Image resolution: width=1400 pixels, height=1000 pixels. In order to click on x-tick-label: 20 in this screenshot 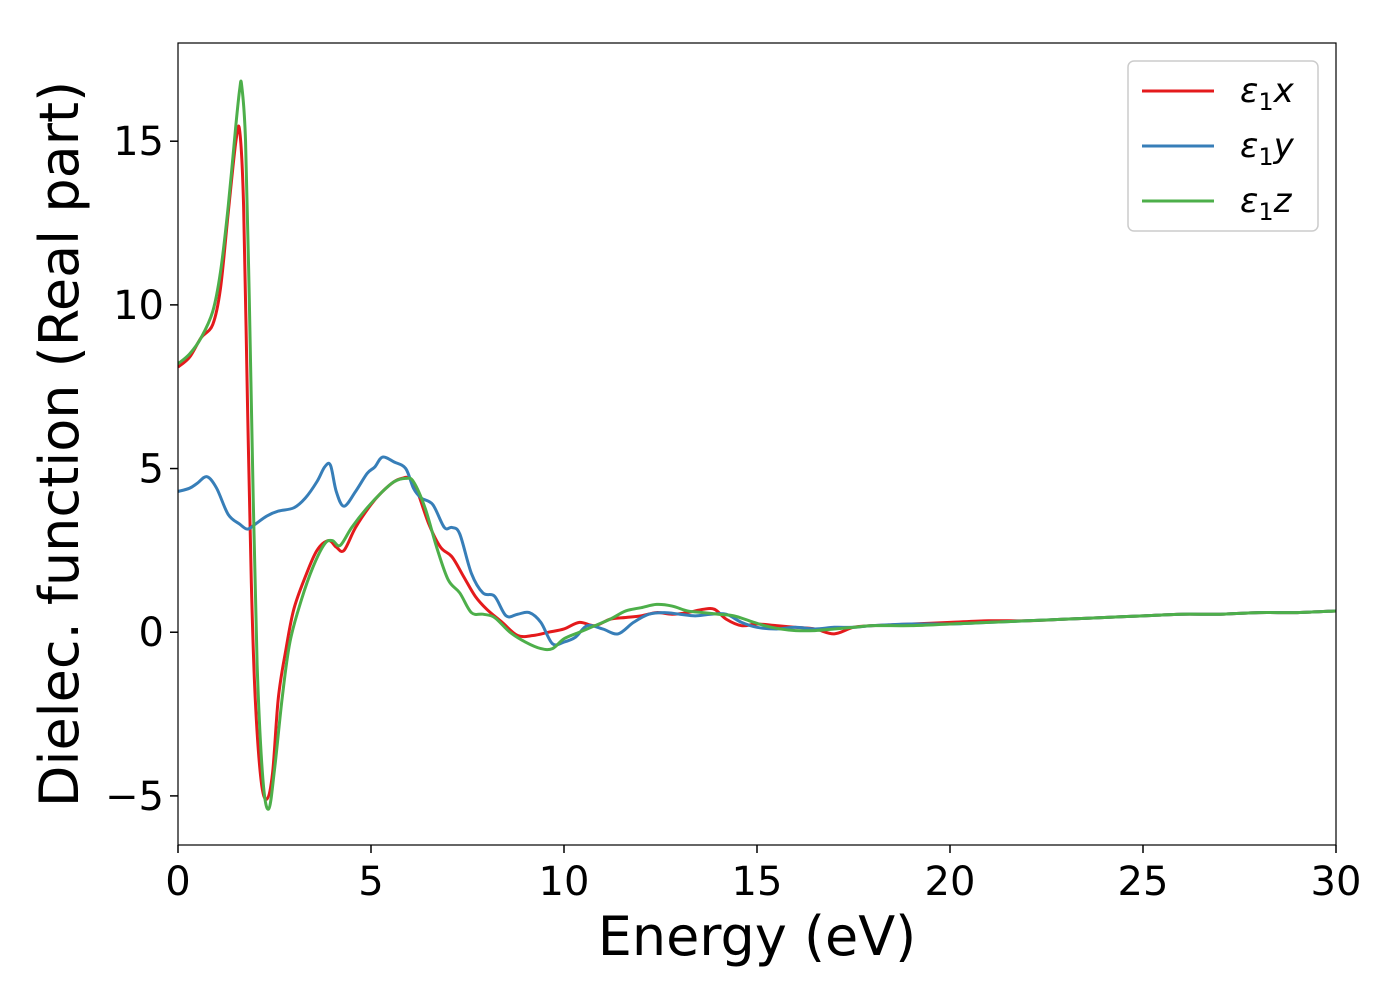, I will do `click(950, 882)`.